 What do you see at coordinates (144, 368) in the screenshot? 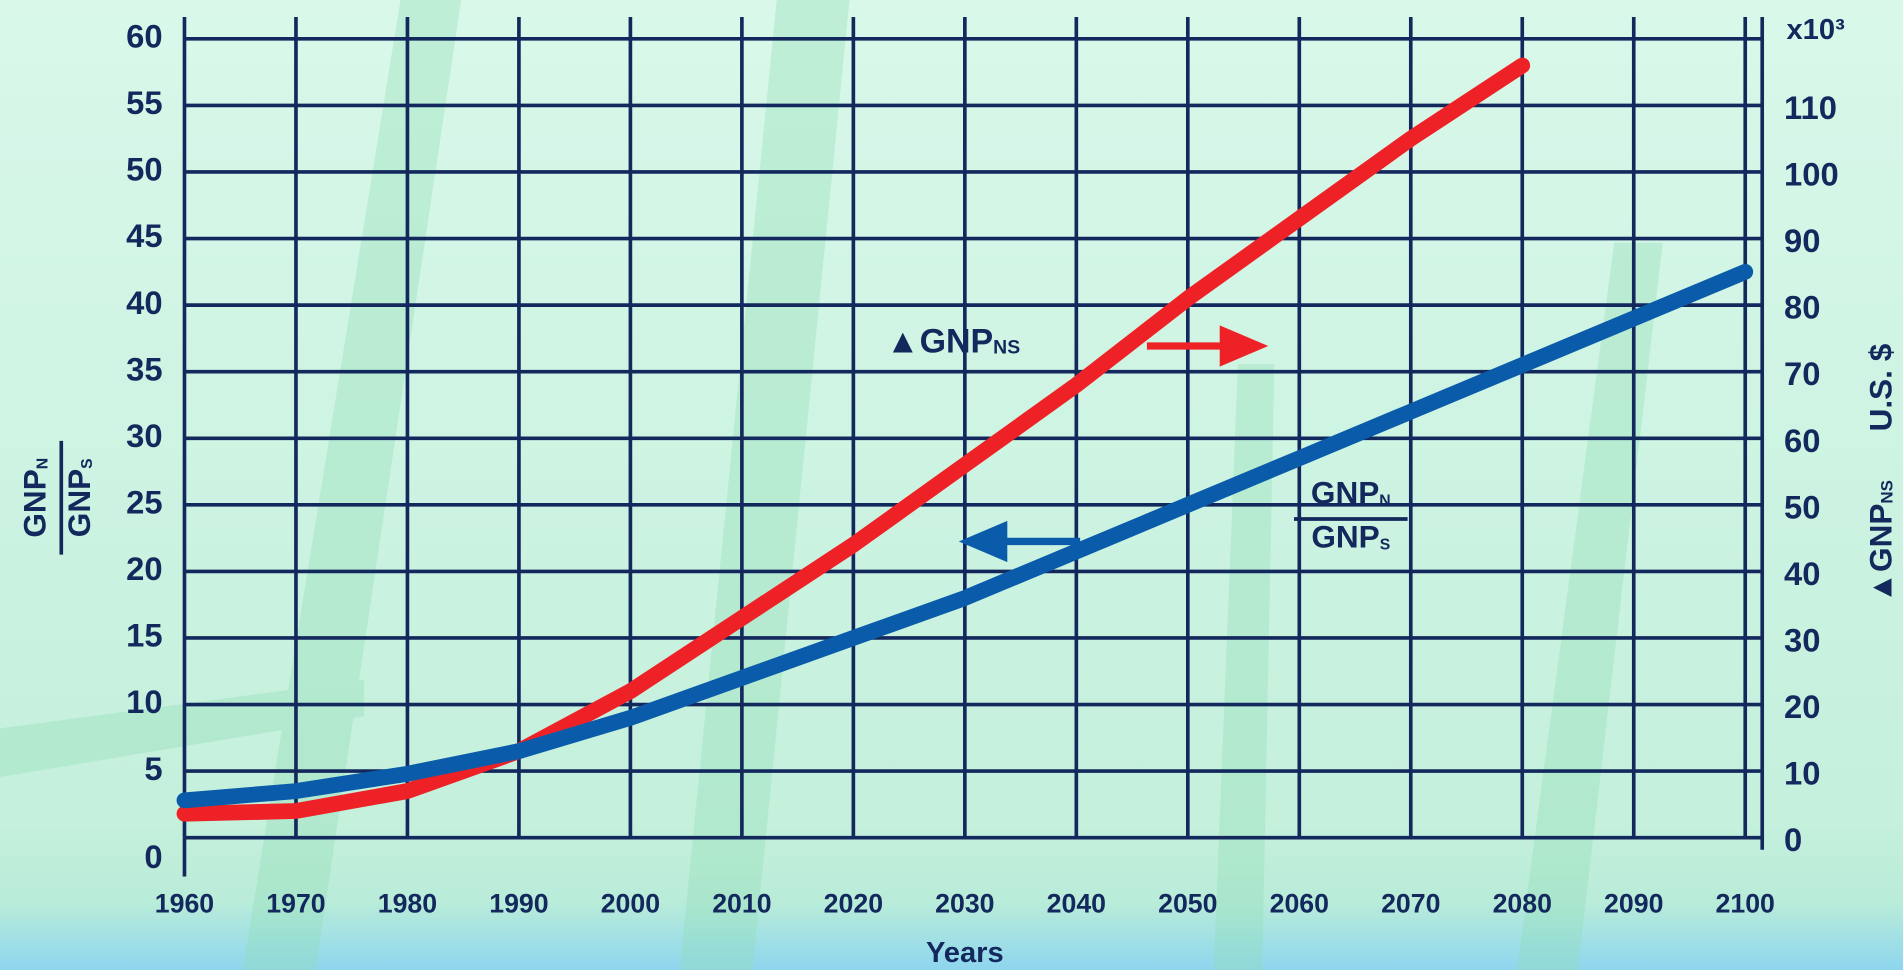
I see `y-tick-label: 35` at bounding box center [144, 368].